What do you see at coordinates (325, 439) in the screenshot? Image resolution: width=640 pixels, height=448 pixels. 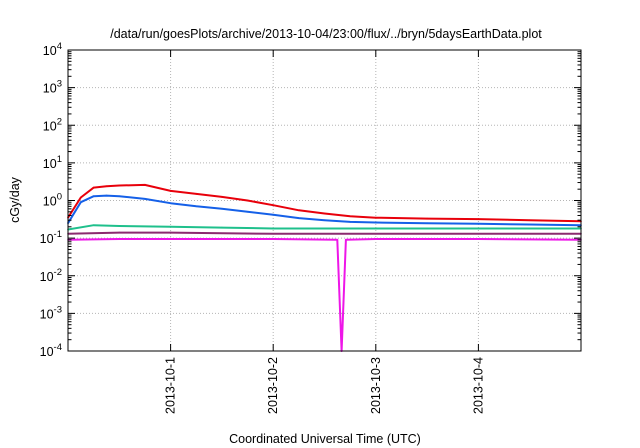 I see `x-axis-label: Coordinated Universal Time (UTC)` at bounding box center [325, 439].